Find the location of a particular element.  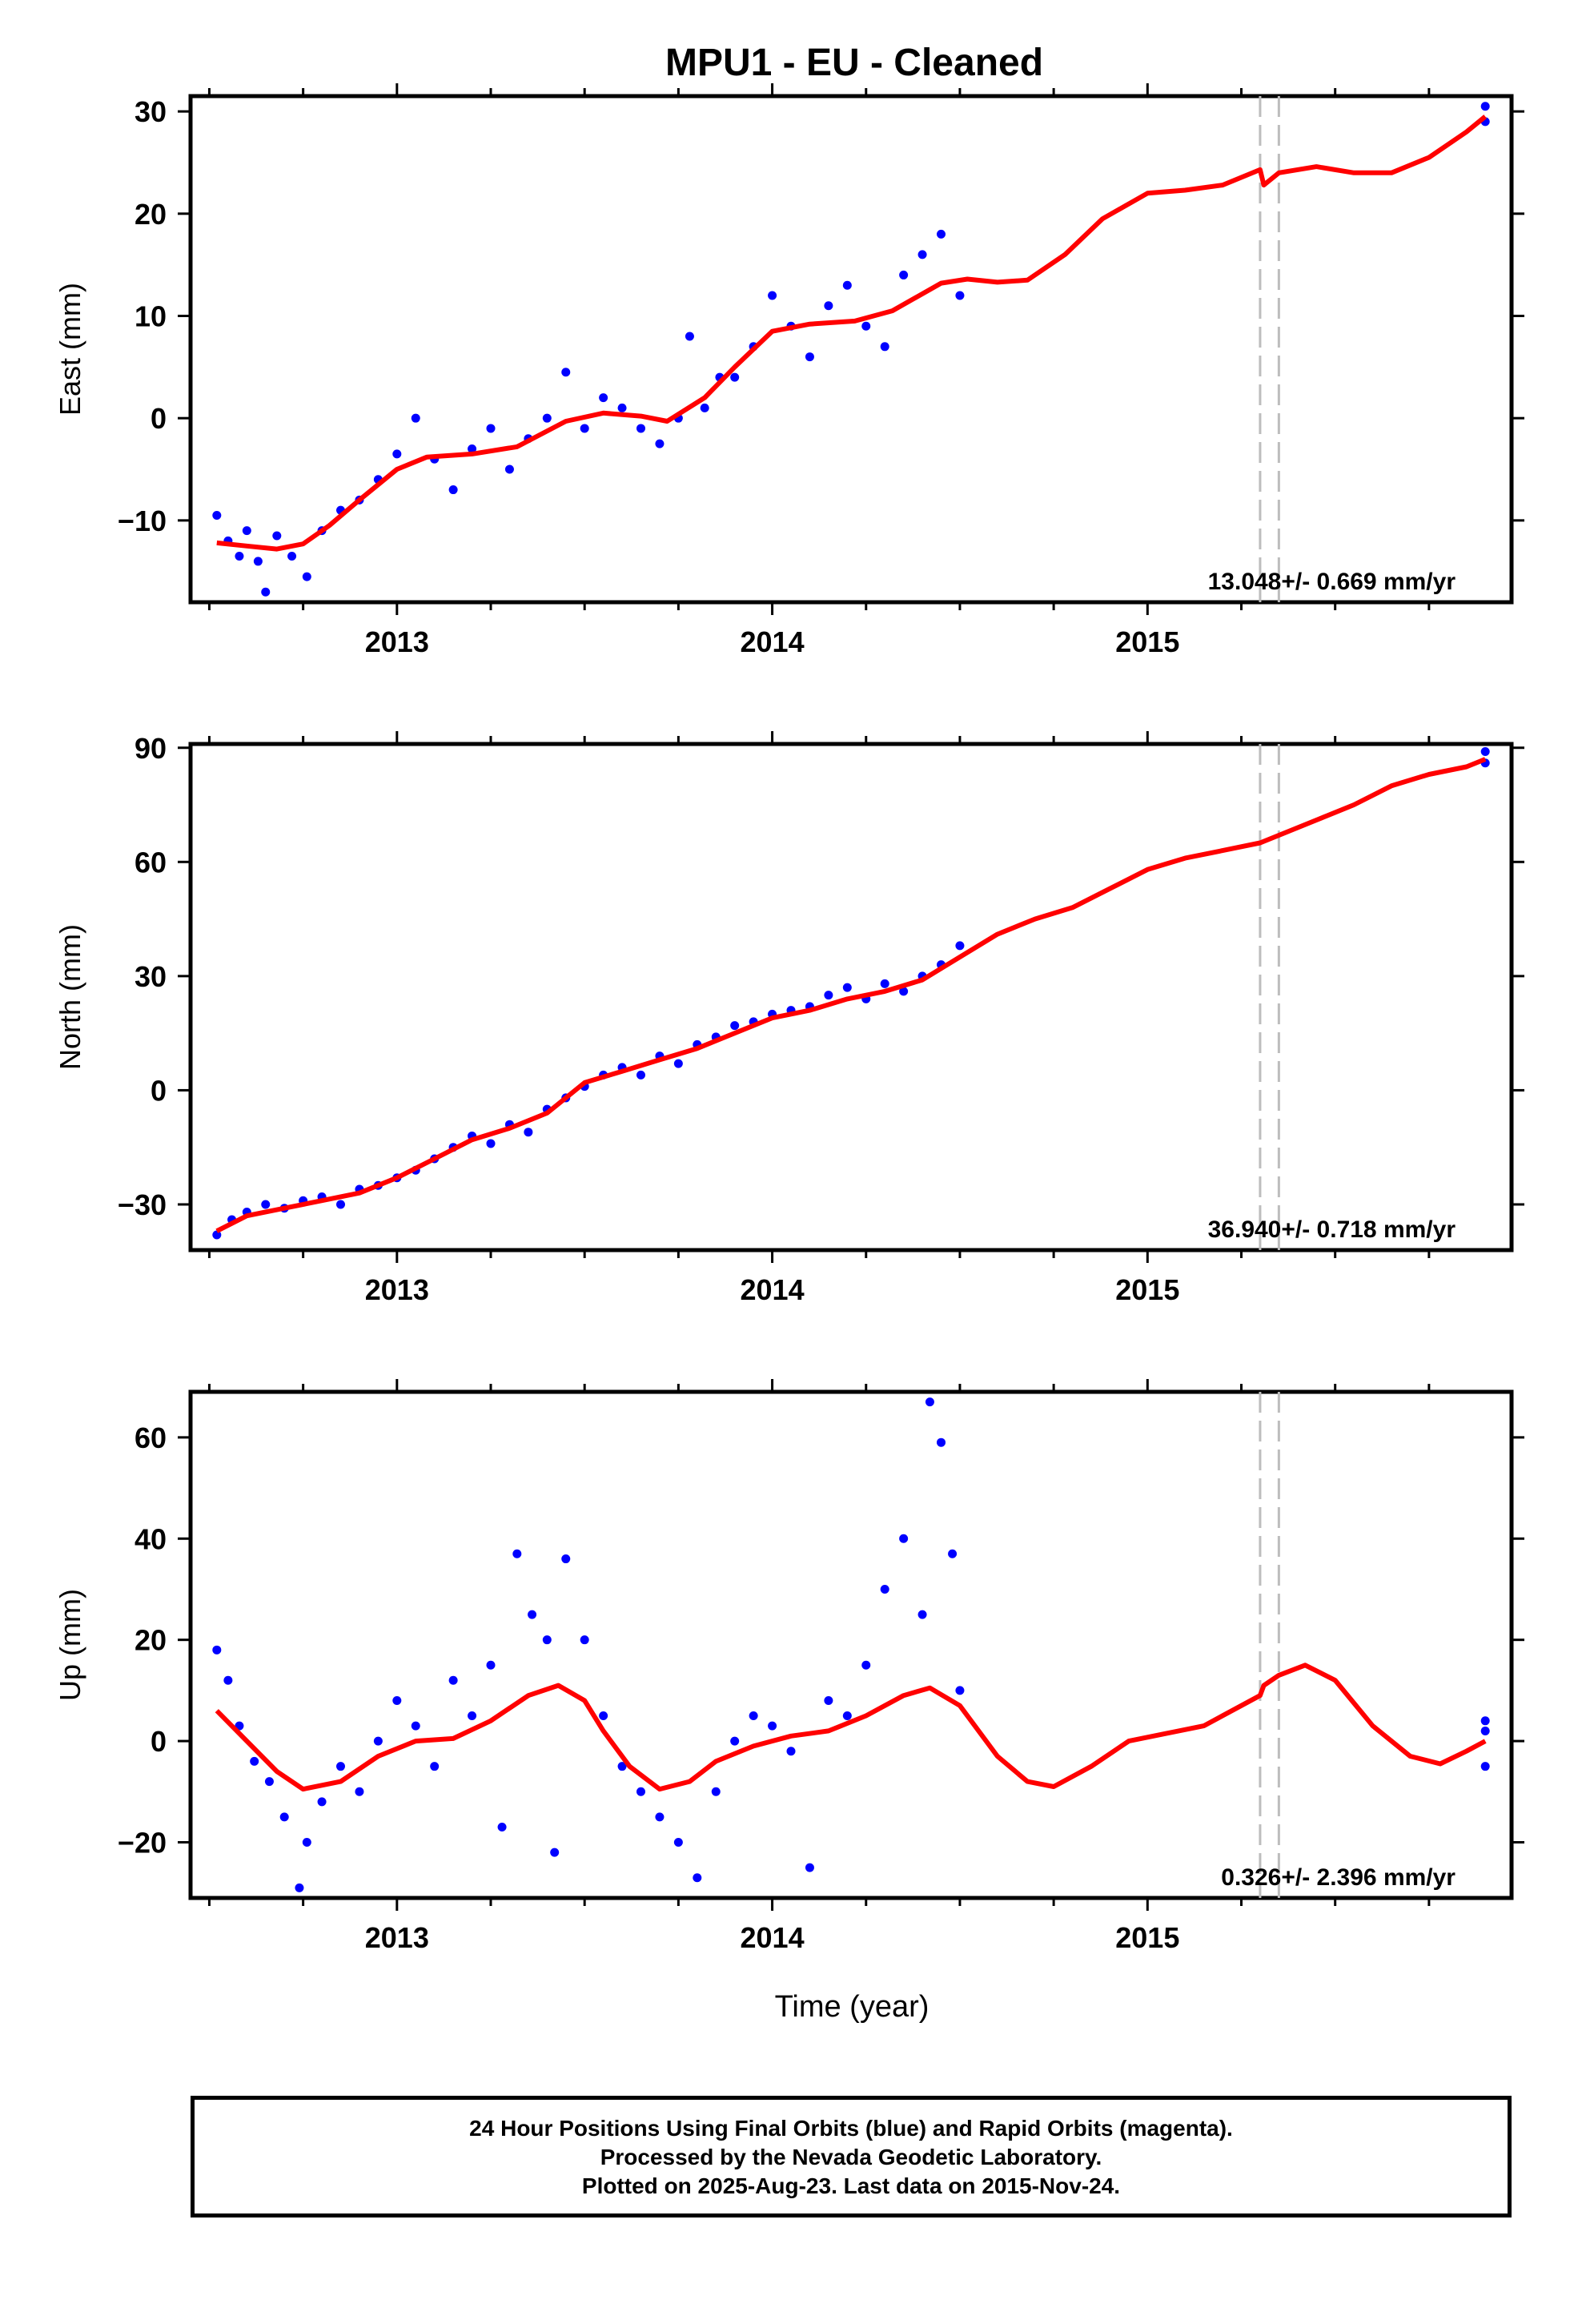

y-axis-label: North (mm) is located at coordinates (70, 997).